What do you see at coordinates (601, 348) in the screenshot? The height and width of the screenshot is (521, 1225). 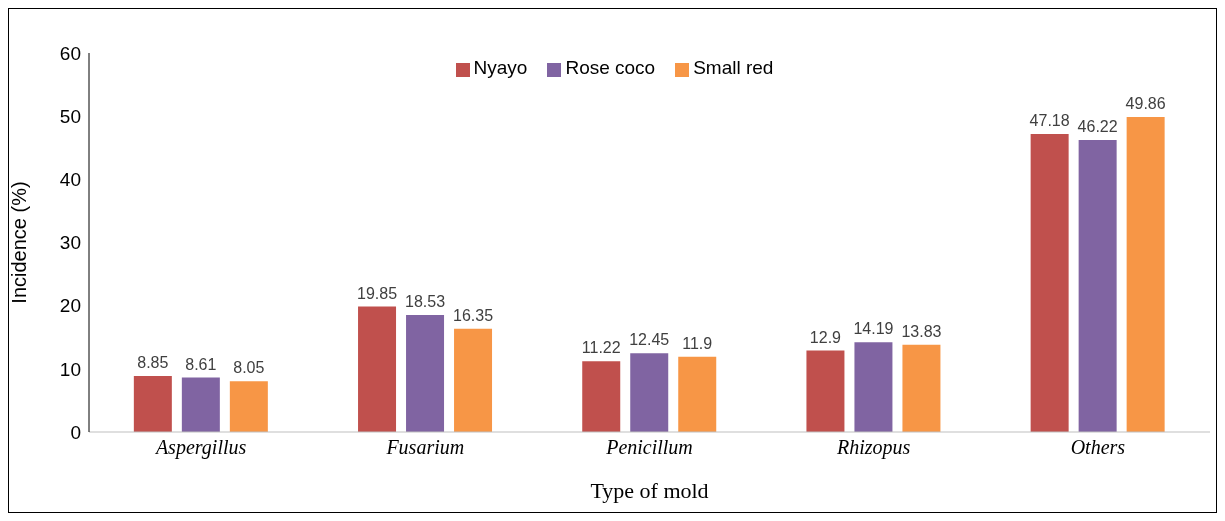 I see `data-label: 11.22` at bounding box center [601, 348].